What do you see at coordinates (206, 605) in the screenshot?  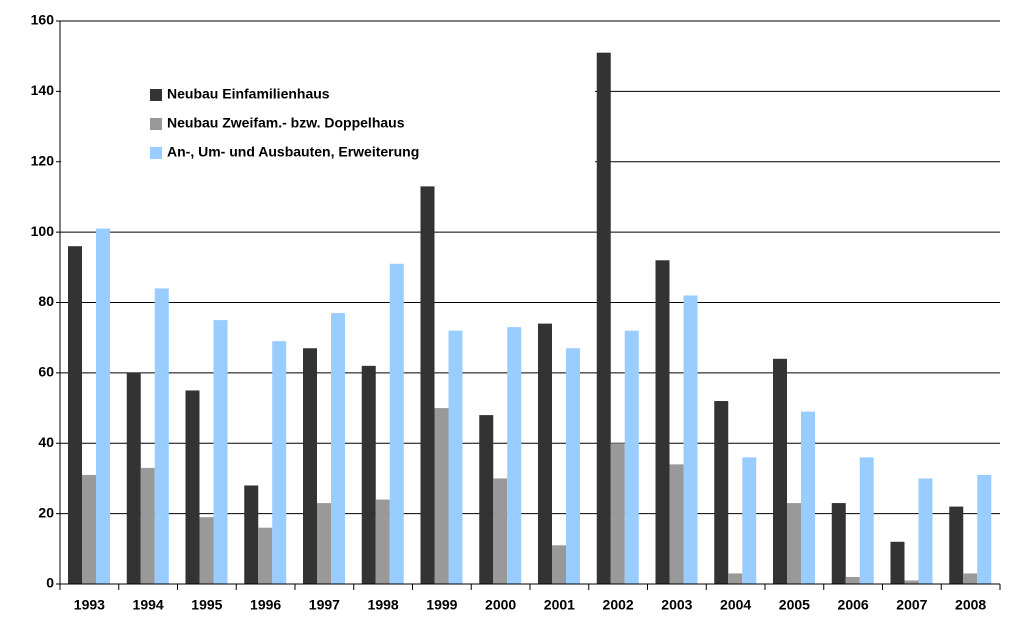 I see `x-tick-label: 1995` at bounding box center [206, 605].